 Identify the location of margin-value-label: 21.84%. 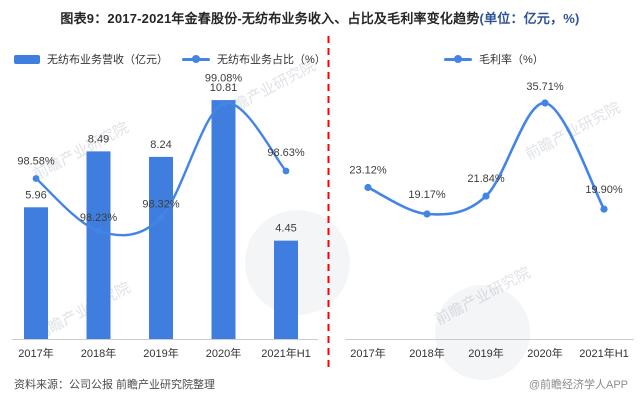
(486, 179).